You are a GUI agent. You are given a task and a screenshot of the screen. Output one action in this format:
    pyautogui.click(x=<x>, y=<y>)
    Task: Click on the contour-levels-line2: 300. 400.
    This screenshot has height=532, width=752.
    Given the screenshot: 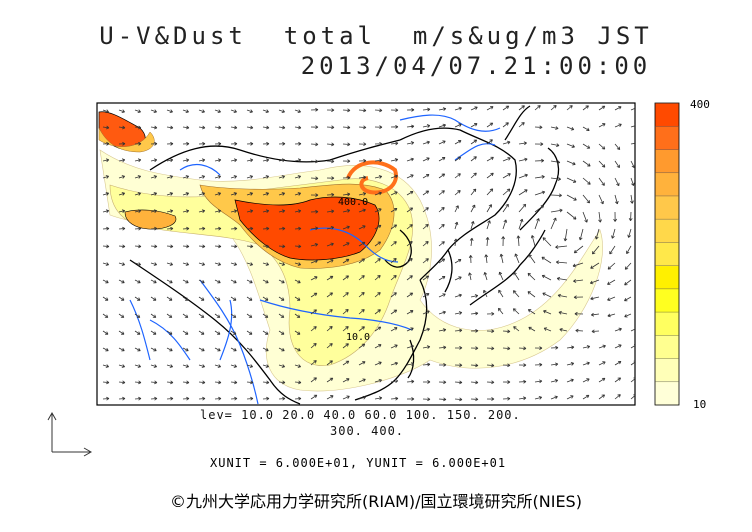 What is the action you would take?
    pyautogui.click(x=367, y=431)
    